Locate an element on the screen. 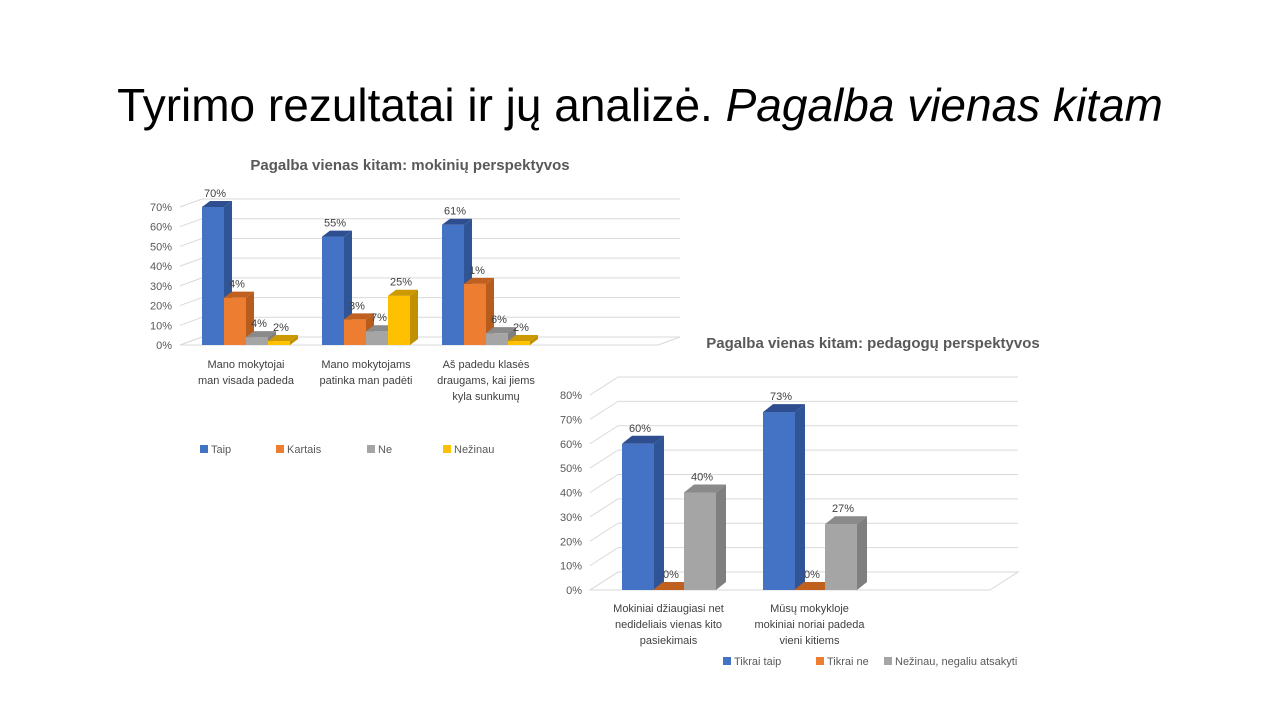 The width and height of the screenshot is (1280, 720). data-label: 25% is located at coordinates (401, 283).